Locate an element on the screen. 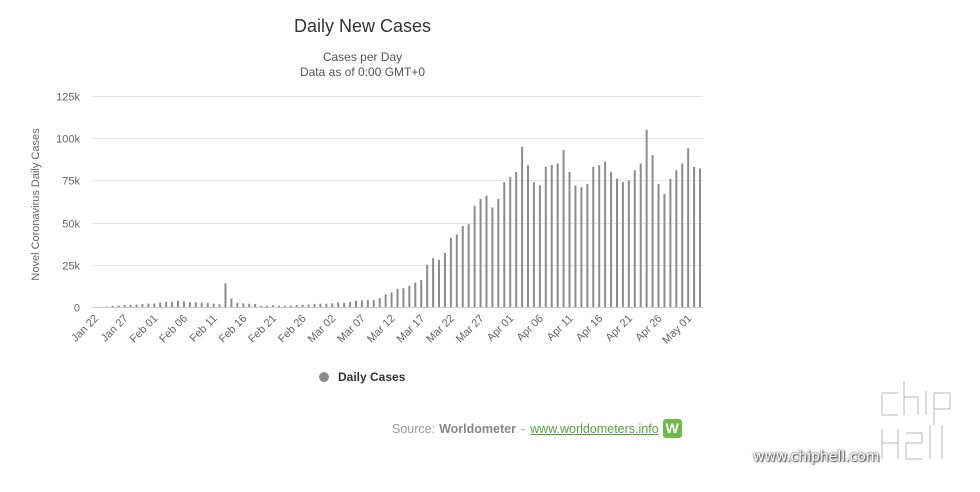 This screenshot has height=492, width=980. legend-item: Daily Cases is located at coordinates (362, 377).